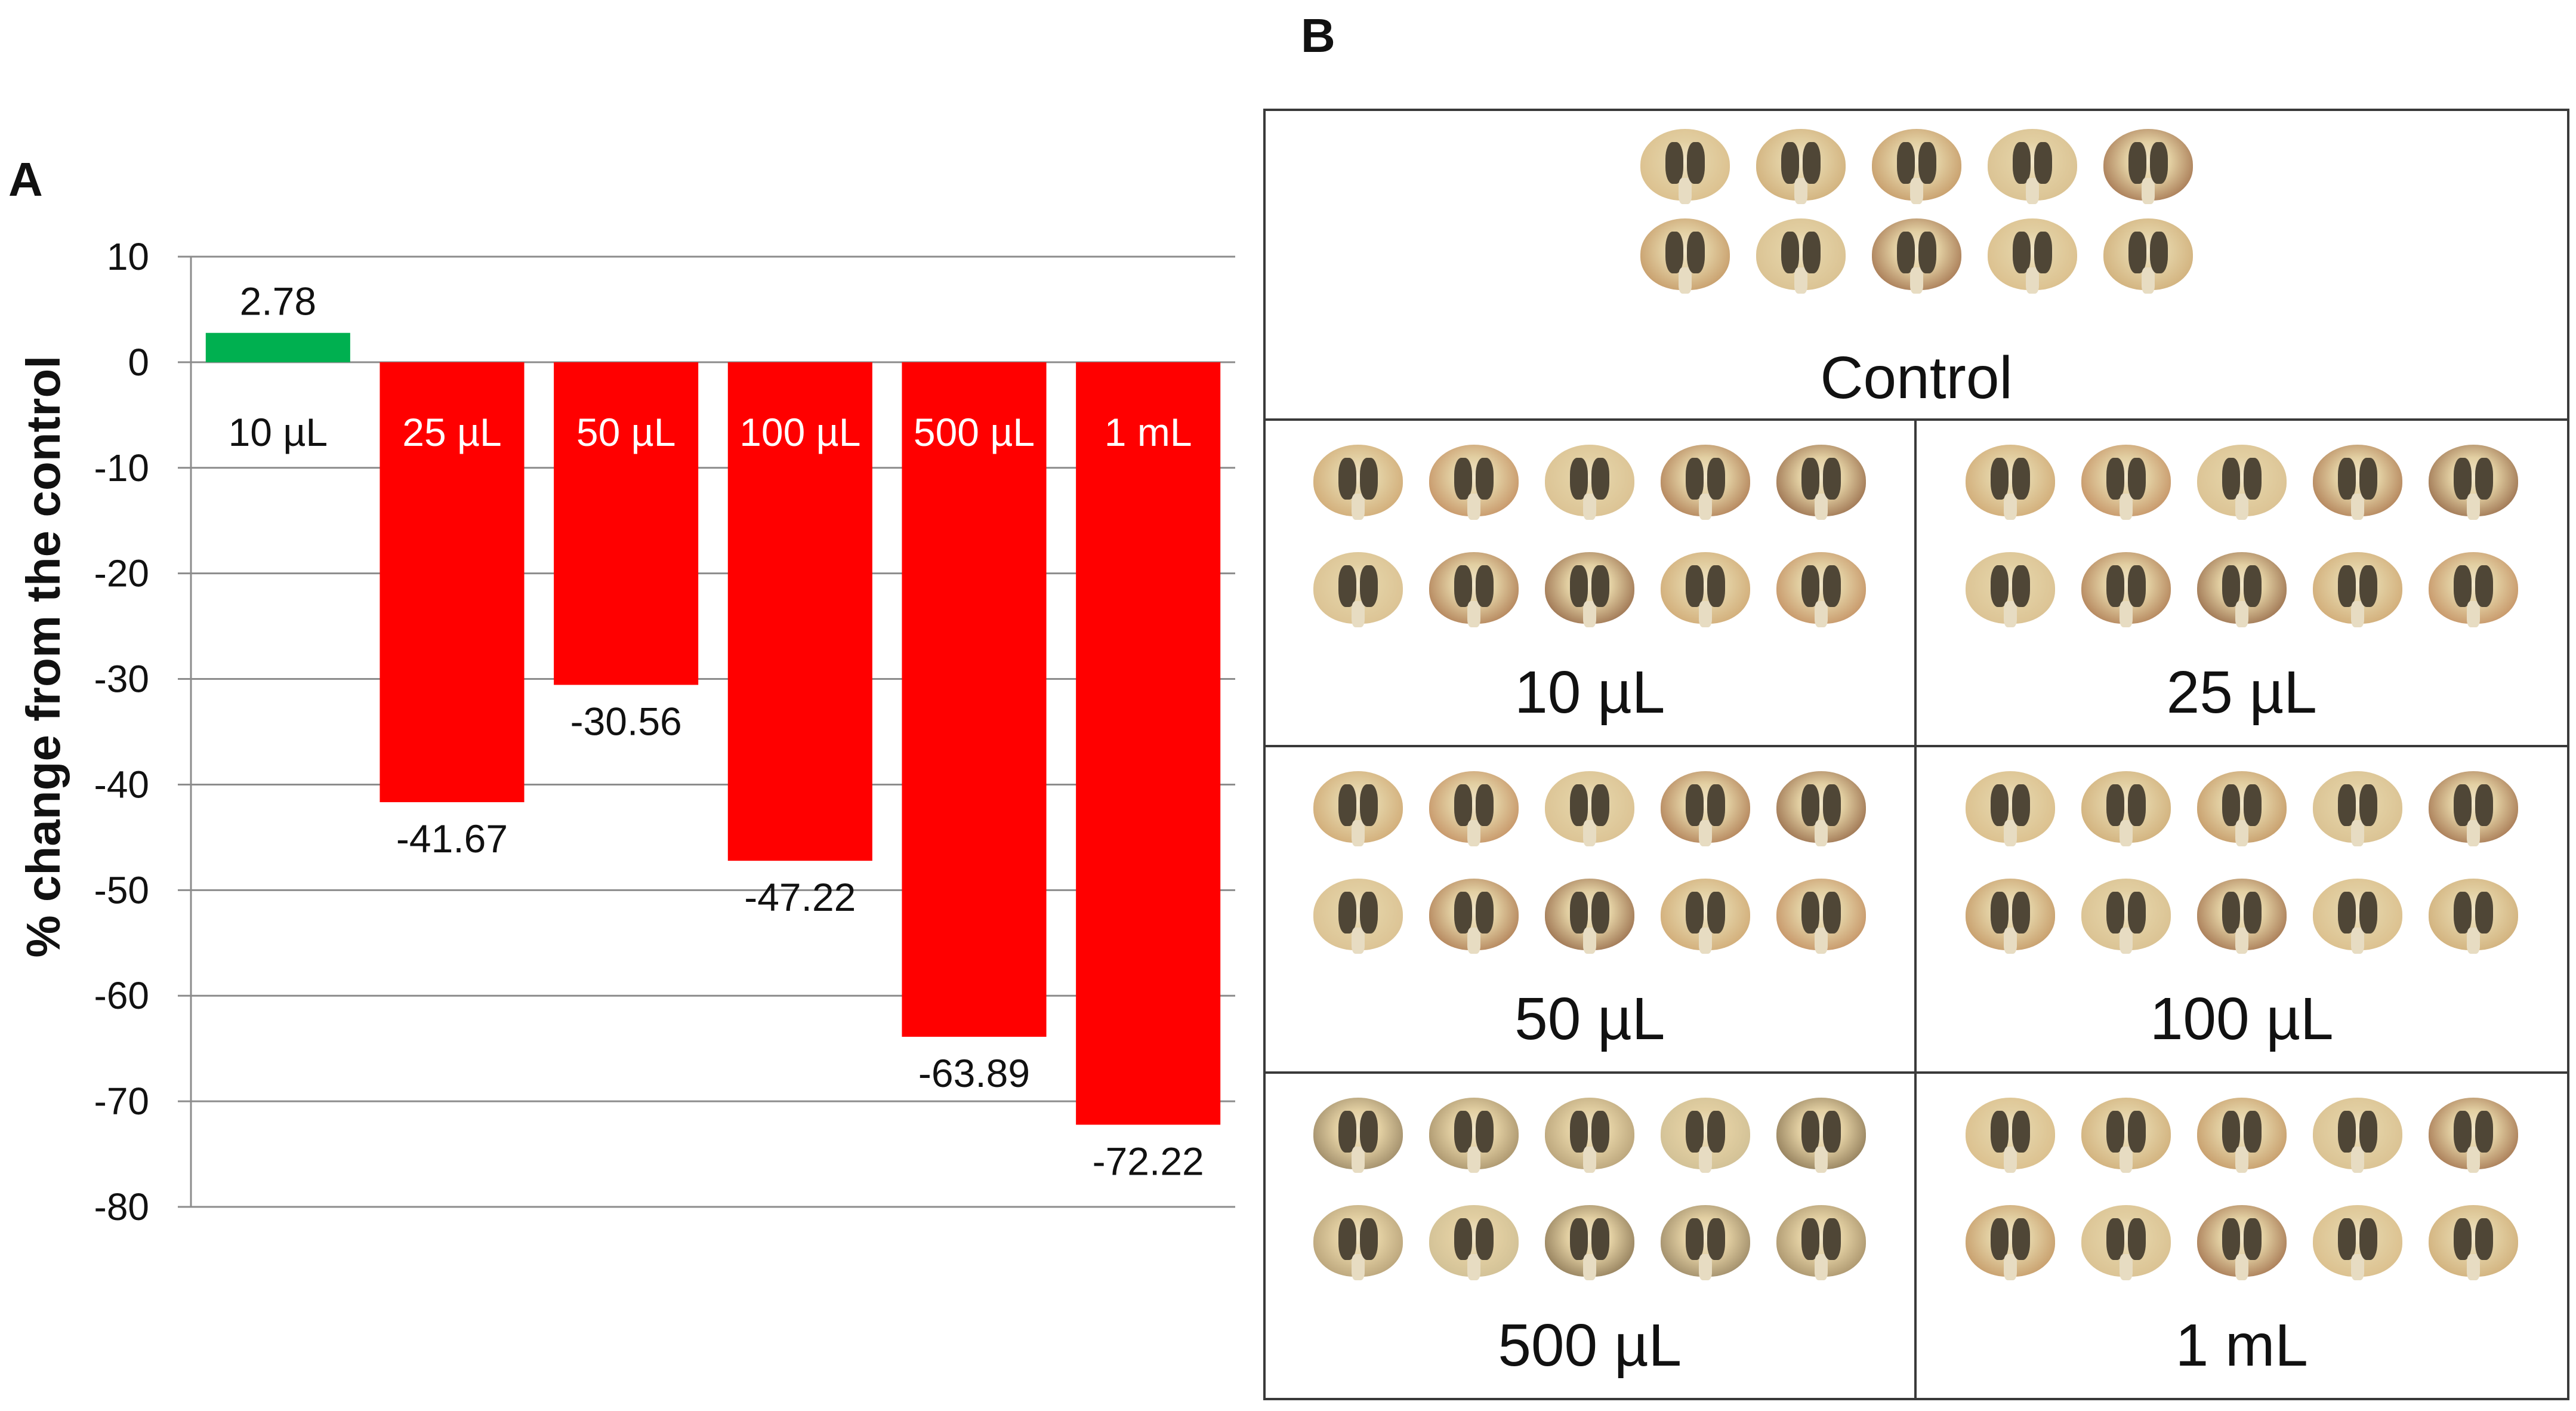  I want to click on image-cell: 50 µL, so click(1591, 908).